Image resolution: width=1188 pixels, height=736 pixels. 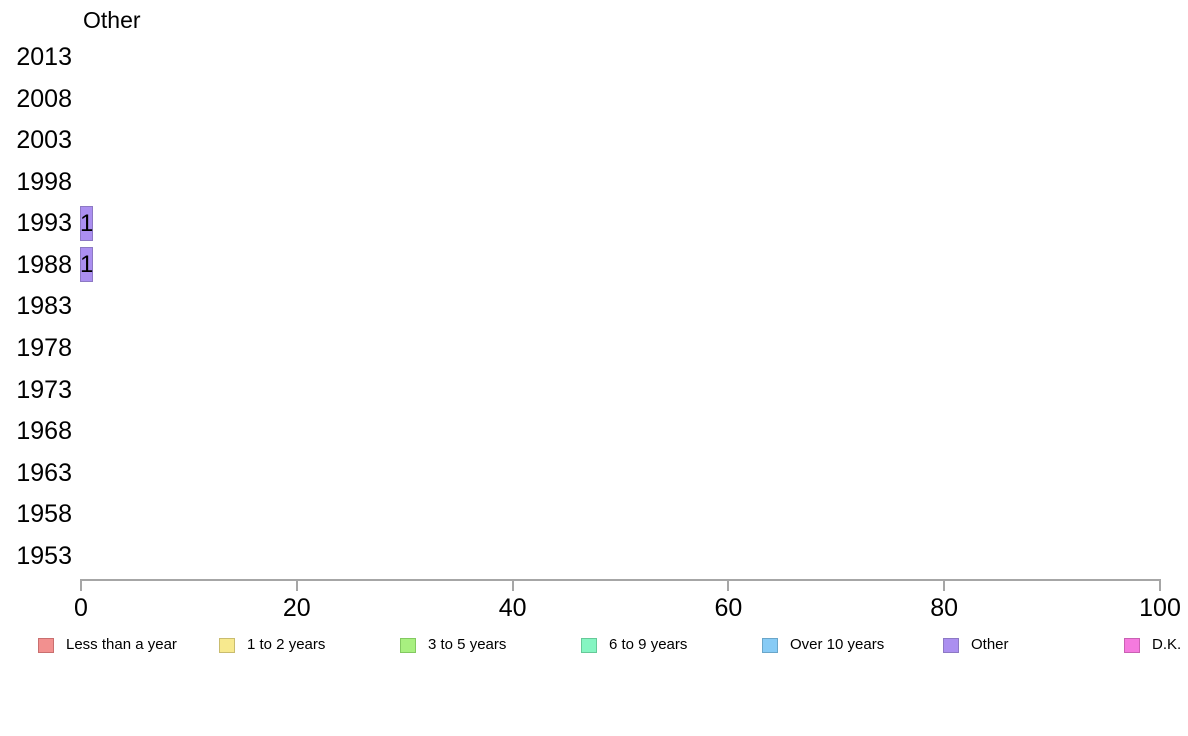 What do you see at coordinates (112, 20) in the screenshot?
I see `chart-title: Other` at bounding box center [112, 20].